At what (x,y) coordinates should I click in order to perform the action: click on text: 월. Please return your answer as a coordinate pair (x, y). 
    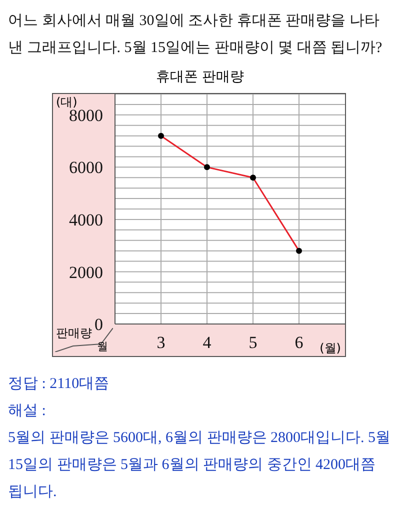
    Looking at the image, I should click on (102, 347).